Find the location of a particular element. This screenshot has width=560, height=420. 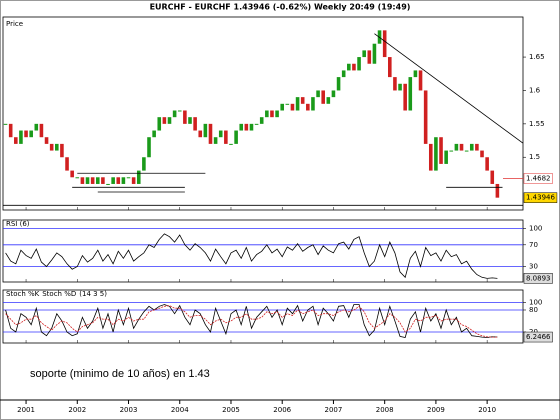

last-value-label: 1.43946 is located at coordinates (540, 198).